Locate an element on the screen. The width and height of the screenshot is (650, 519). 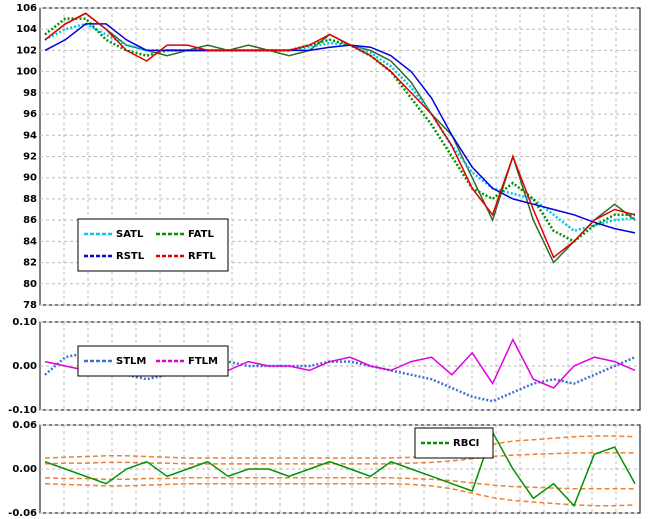
y-tick-label: 106 is located at coordinates (26, 8).